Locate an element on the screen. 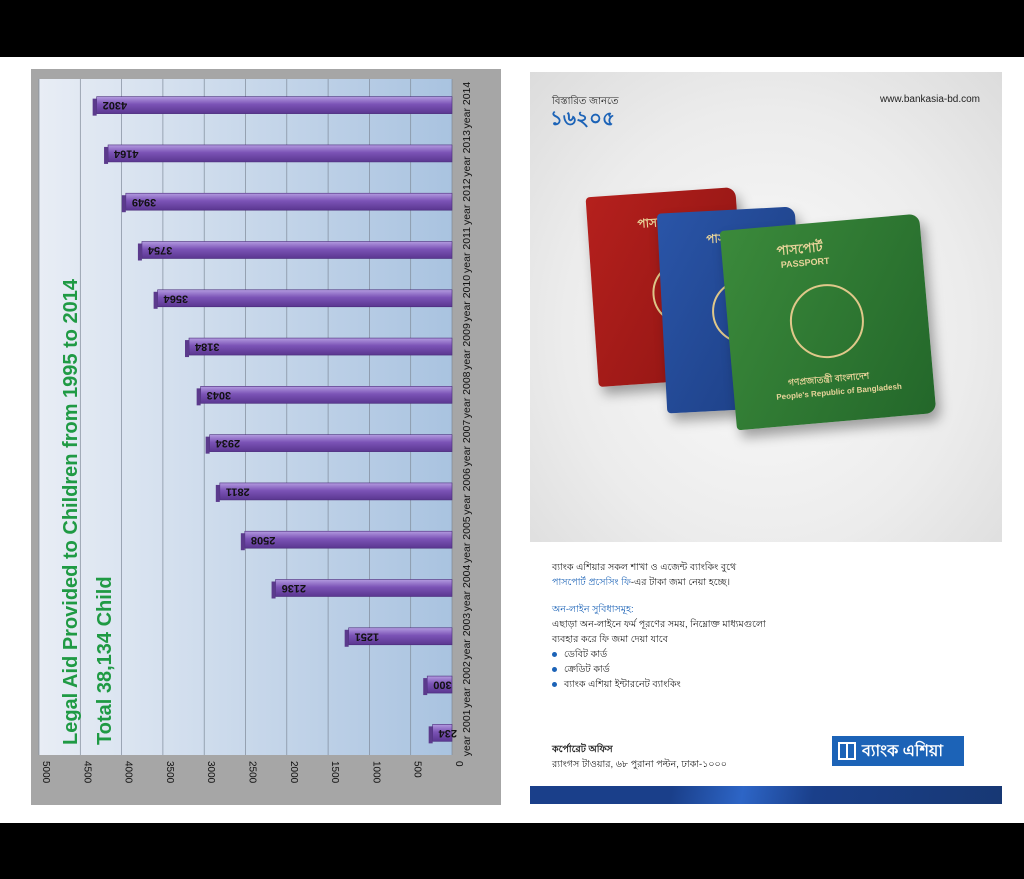  bullet-debit: ডেবিট কার্ড is located at coordinates (767, 654).